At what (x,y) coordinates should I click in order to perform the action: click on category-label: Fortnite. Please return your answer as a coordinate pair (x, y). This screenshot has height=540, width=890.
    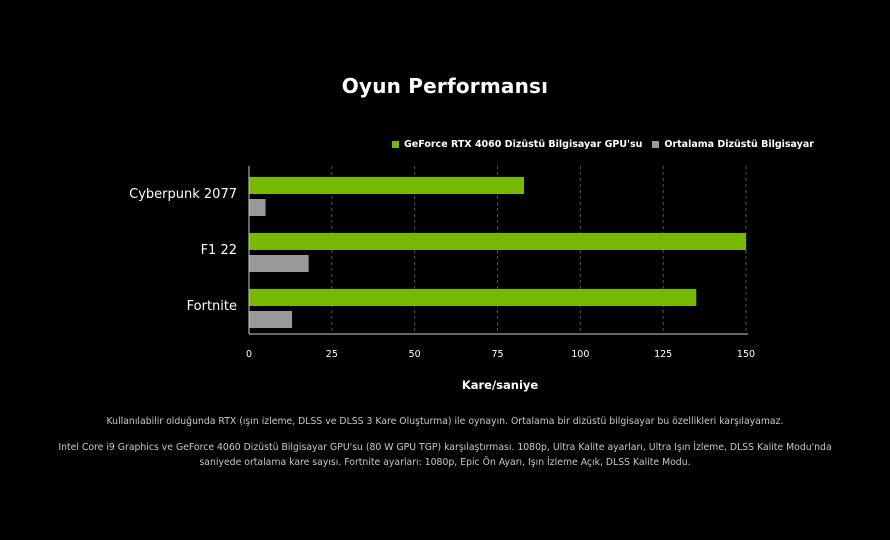
    Looking at the image, I should click on (212, 306).